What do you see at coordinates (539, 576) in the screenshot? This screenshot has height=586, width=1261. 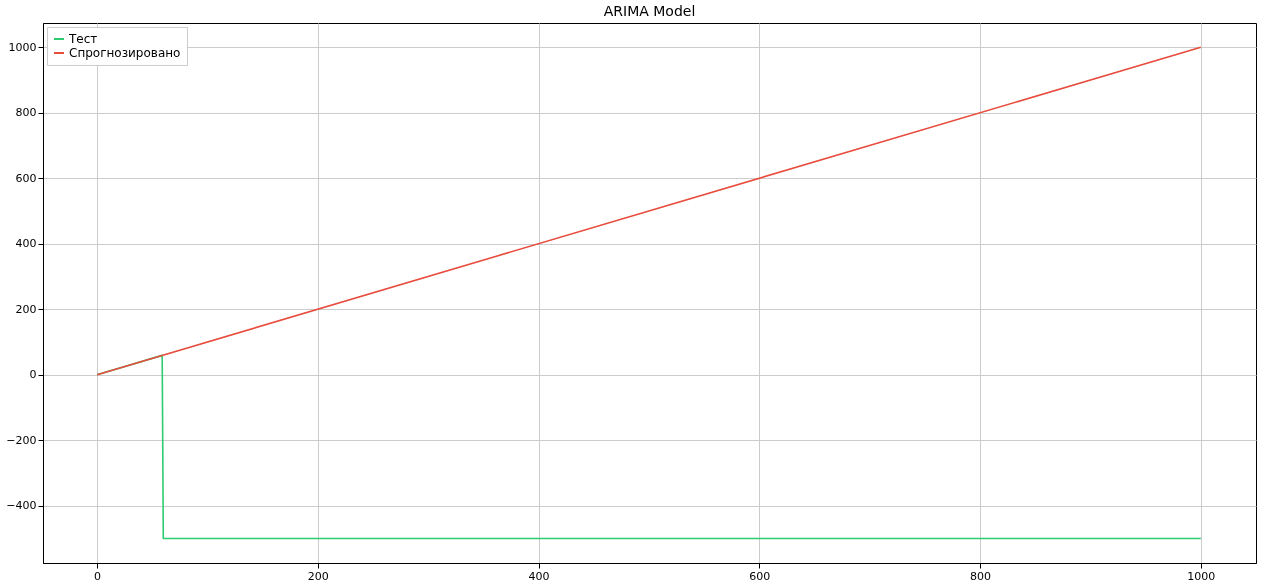 I see `x-tick-label: 400` at bounding box center [539, 576].